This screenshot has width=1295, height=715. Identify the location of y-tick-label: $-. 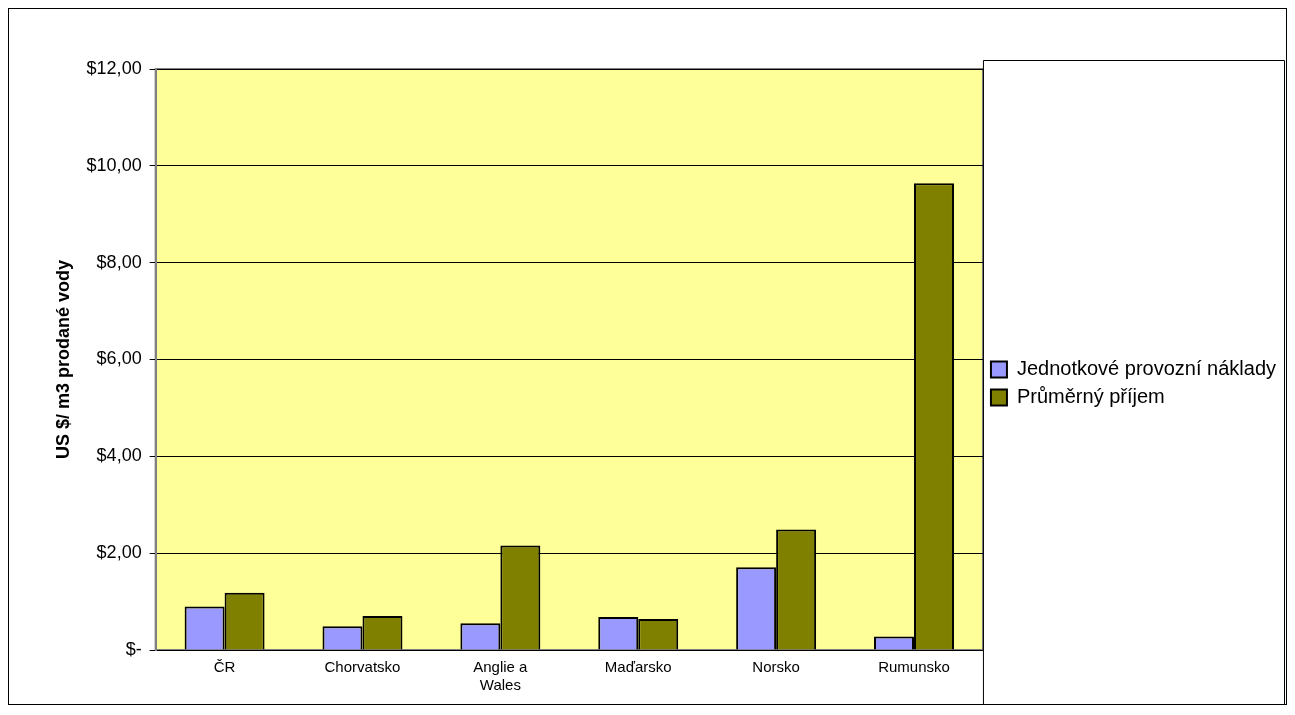
(133, 648).